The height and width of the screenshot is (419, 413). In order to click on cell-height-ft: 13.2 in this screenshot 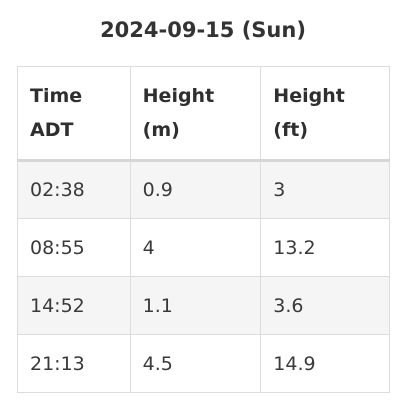, I will do `click(325, 247)`.